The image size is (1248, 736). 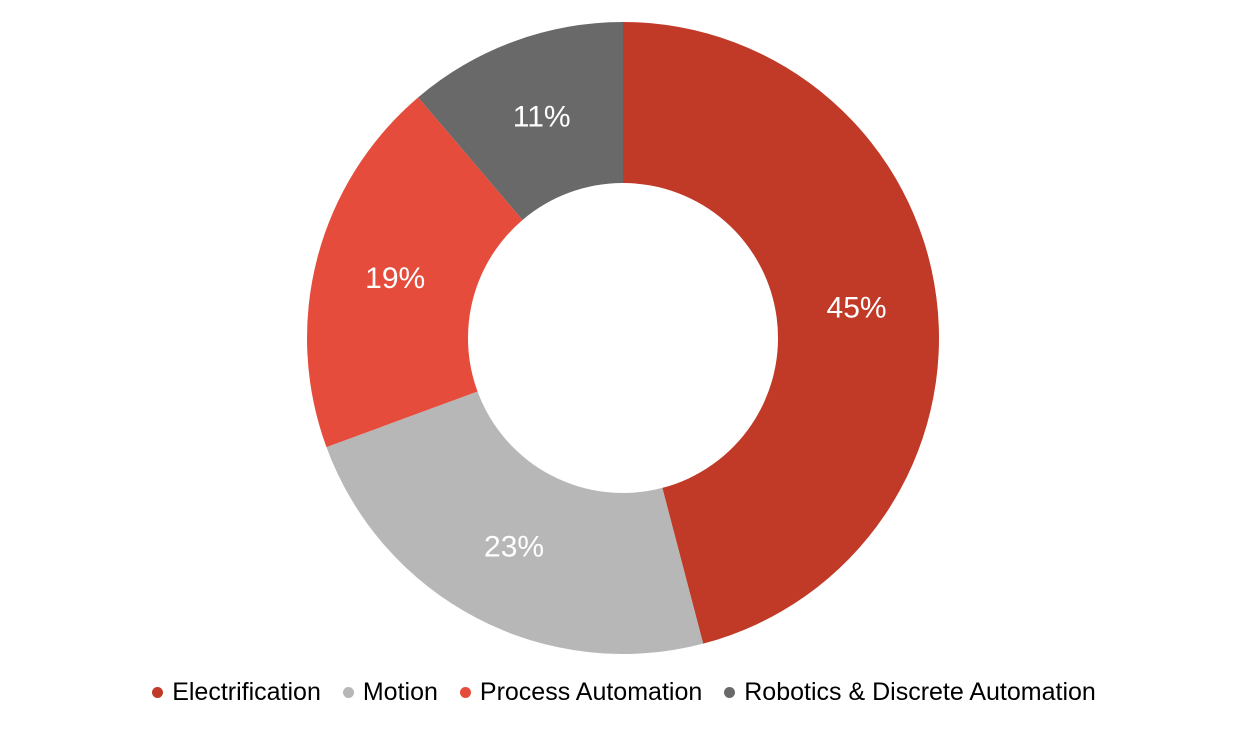 I want to click on legend-item-process-automation: Process Automation, so click(x=581, y=691).